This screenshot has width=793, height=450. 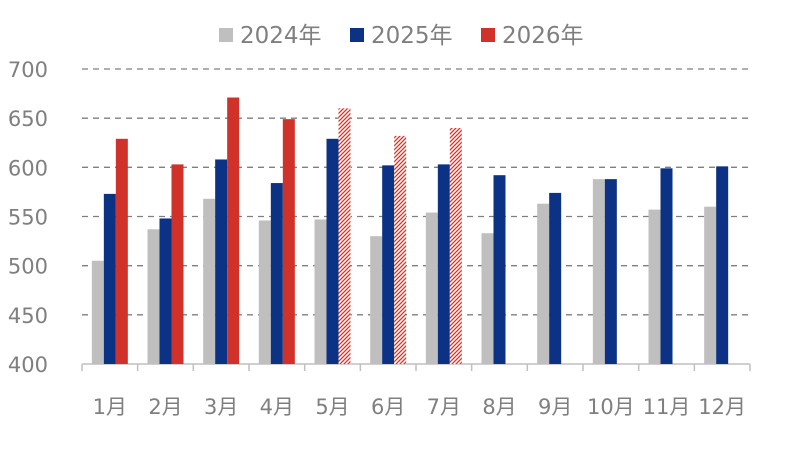 I want to click on y-tick-label: 650, so click(x=28, y=119).